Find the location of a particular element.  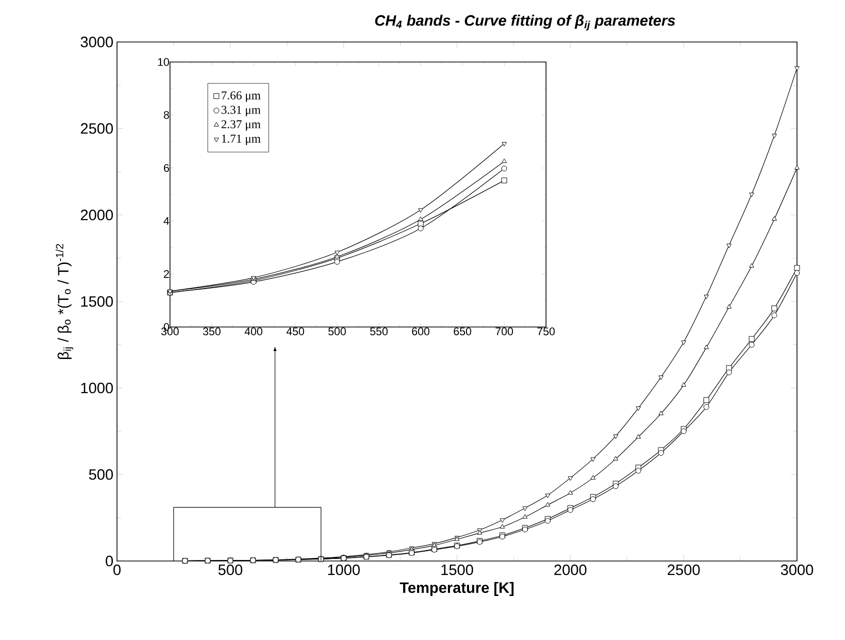

x-tick-label: 700 is located at coordinates (504, 331).